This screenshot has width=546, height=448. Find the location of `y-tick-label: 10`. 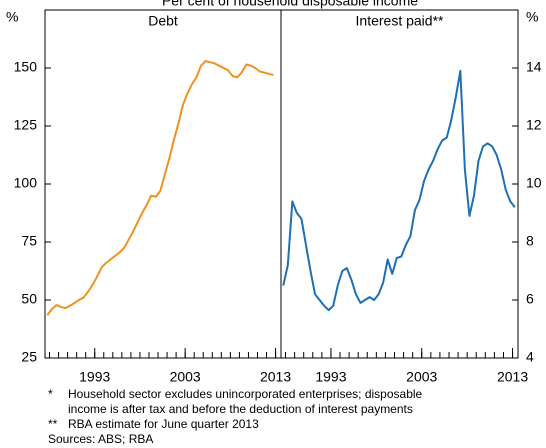

y-tick-label: 10 is located at coordinates (534, 183).